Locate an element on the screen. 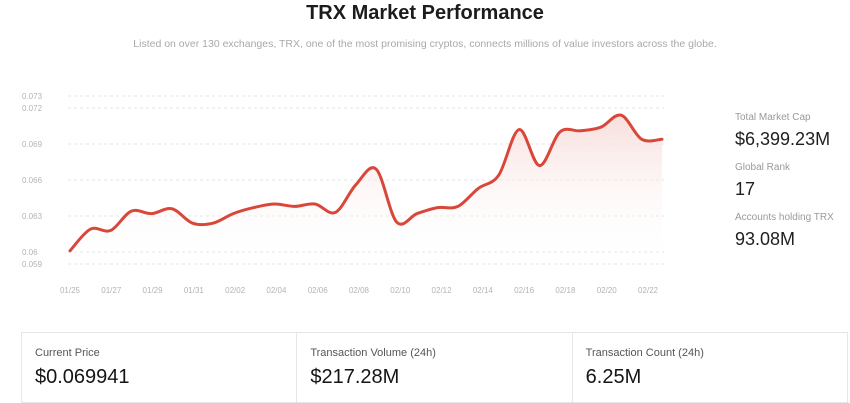  stat-value: 93.08M is located at coordinates (765, 239).